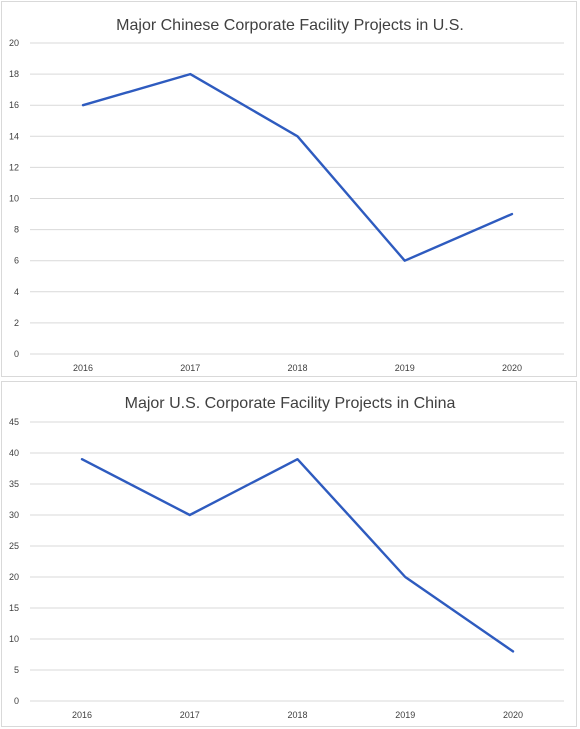 The width and height of the screenshot is (580, 729). I want to click on y-tick-label: 30, so click(14, 515).